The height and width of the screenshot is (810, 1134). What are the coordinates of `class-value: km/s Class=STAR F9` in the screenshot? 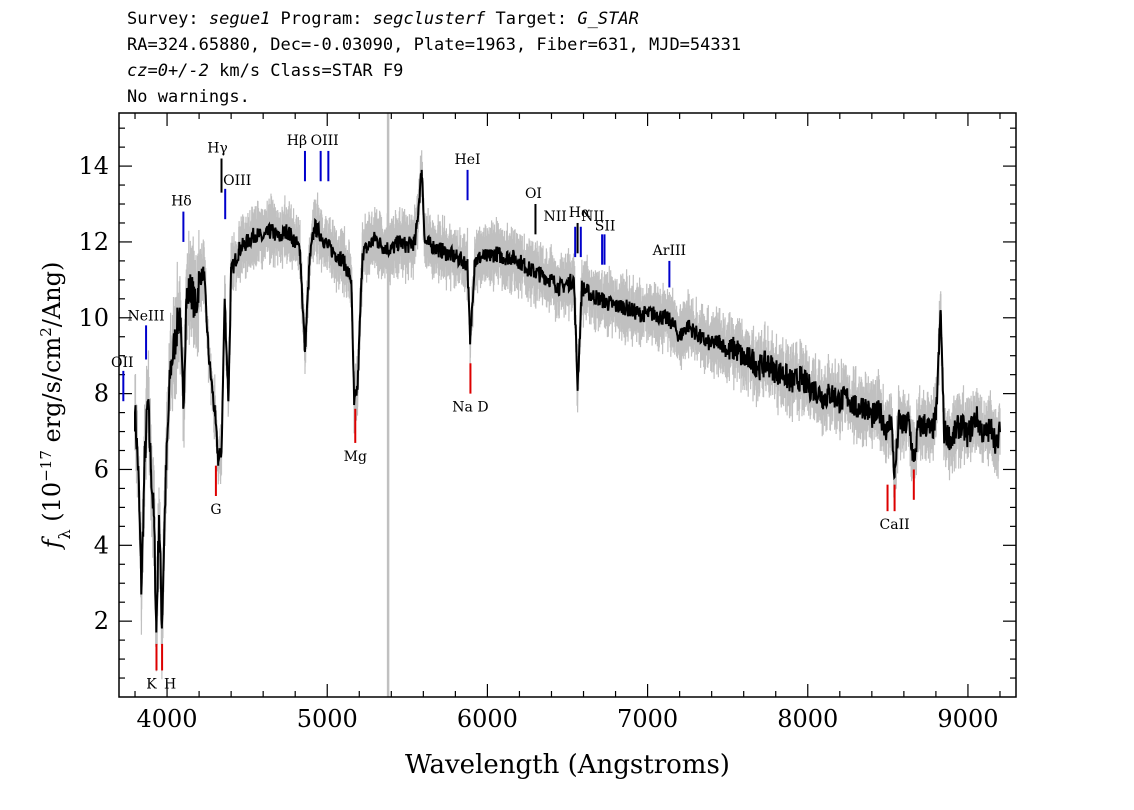 It's located at (306, 71).